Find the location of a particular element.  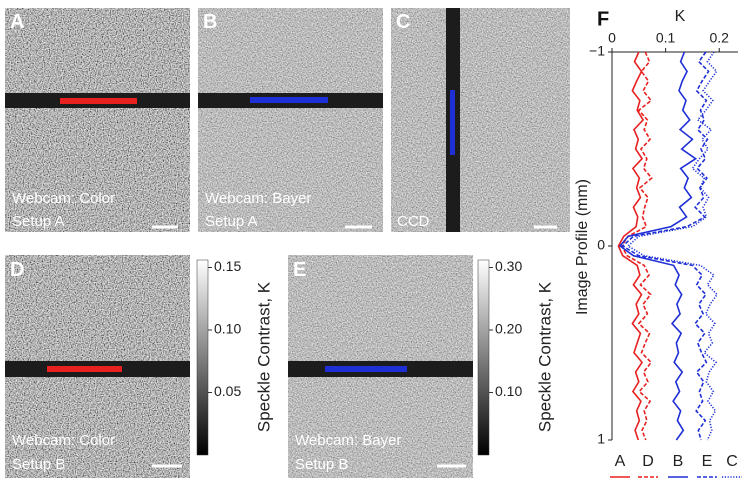

y-axis-label: Image Profile (mm) is located at coordinates (582, 247).